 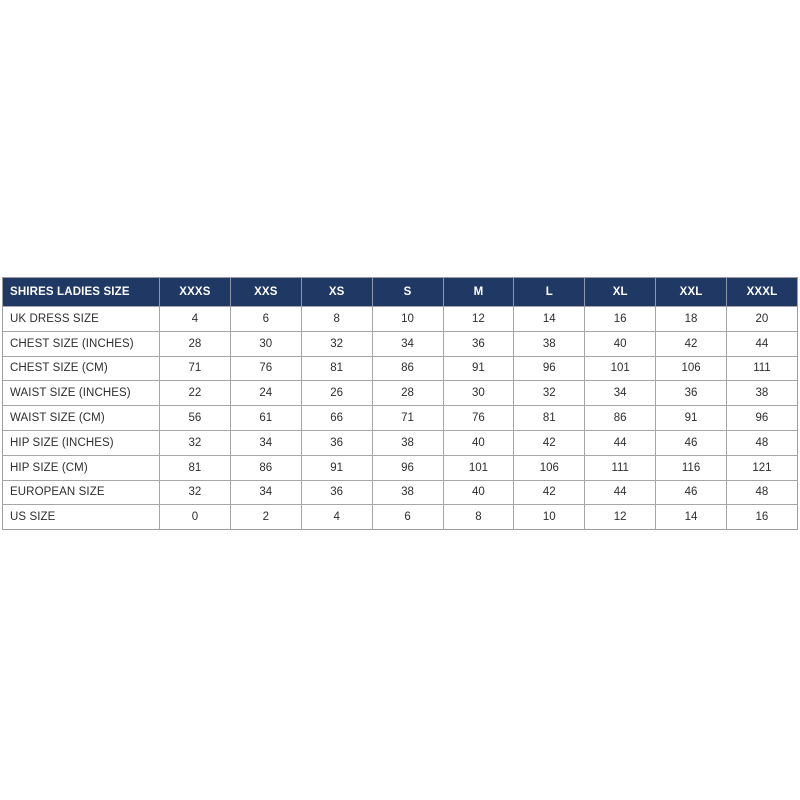 I want to click on table-cell: 4, so click(x=195, y=319).